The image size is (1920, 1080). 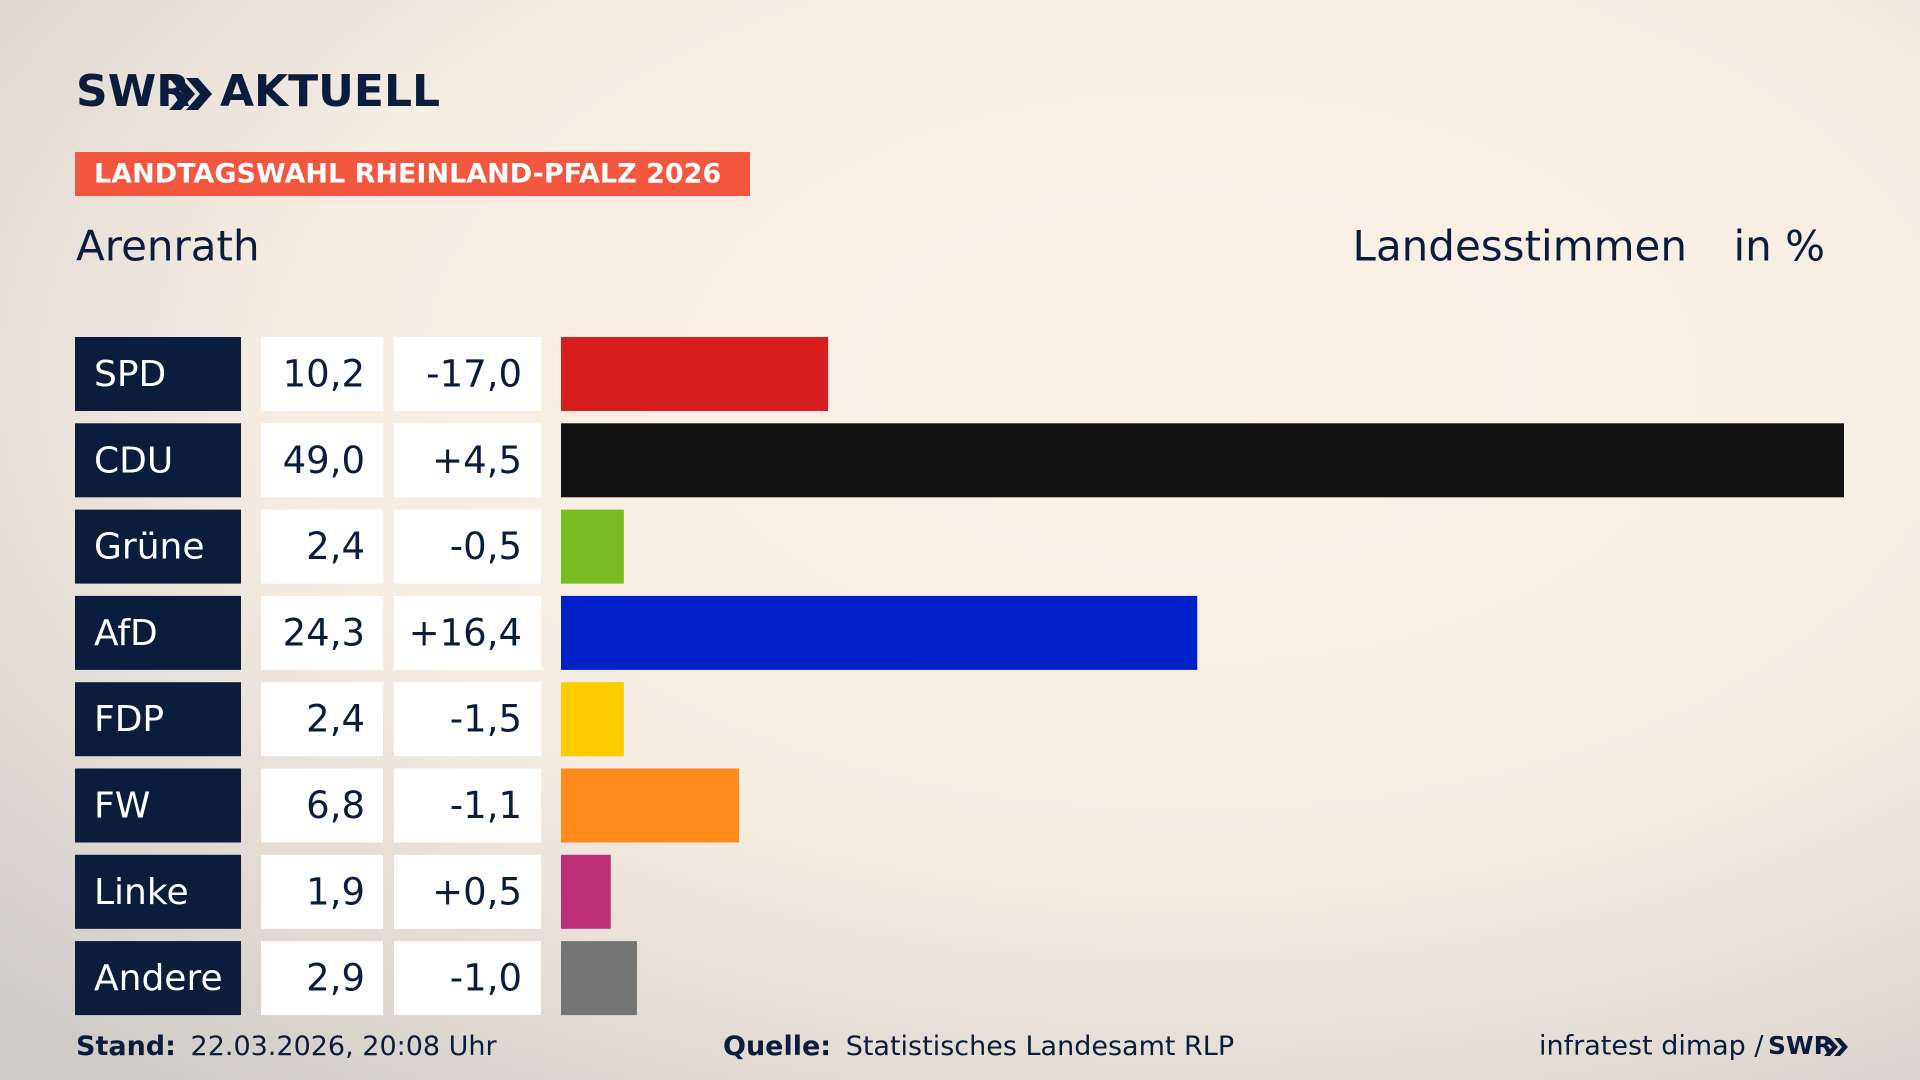 What do you see at coordinates (141, 892) in the screenshot?
I see `party-label: Linke` at bounding box center [141, 892].